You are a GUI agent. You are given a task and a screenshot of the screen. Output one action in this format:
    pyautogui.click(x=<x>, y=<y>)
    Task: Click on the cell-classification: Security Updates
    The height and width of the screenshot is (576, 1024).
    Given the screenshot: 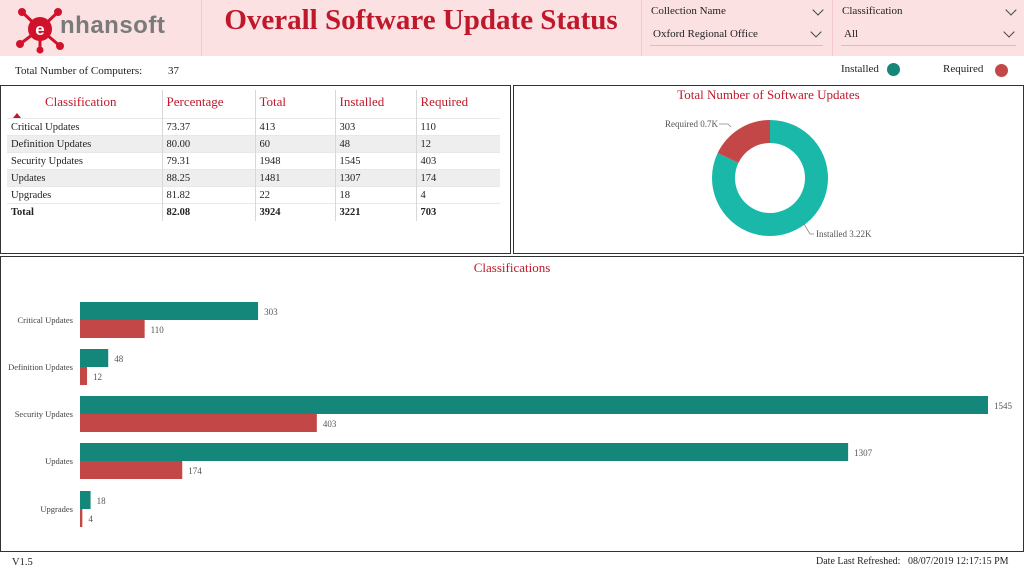 What is the action you would take?
    pyautogui.click(x=85, y=161)
    